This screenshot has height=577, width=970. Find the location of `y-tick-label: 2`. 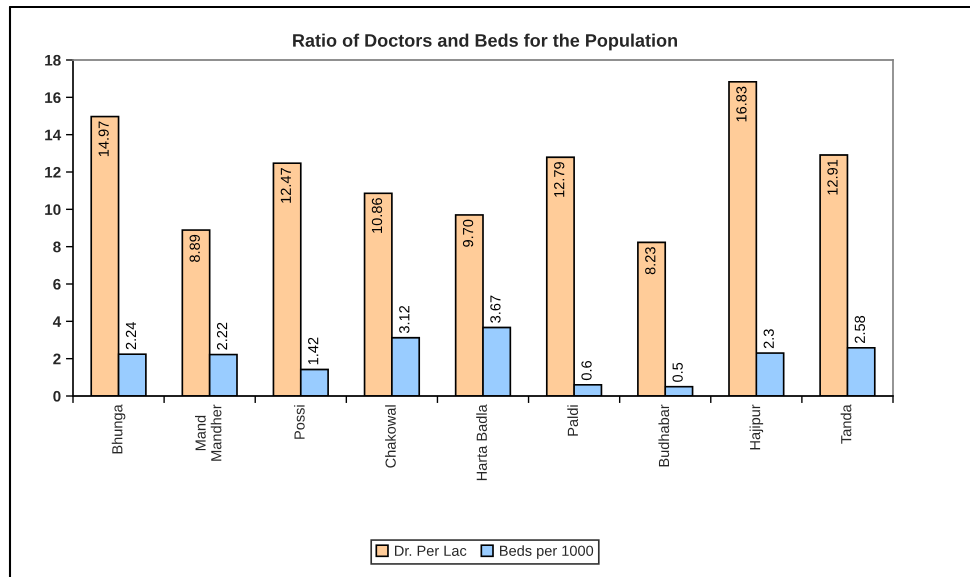

y-tick-label: 2 is located at coordinates (57, 359).